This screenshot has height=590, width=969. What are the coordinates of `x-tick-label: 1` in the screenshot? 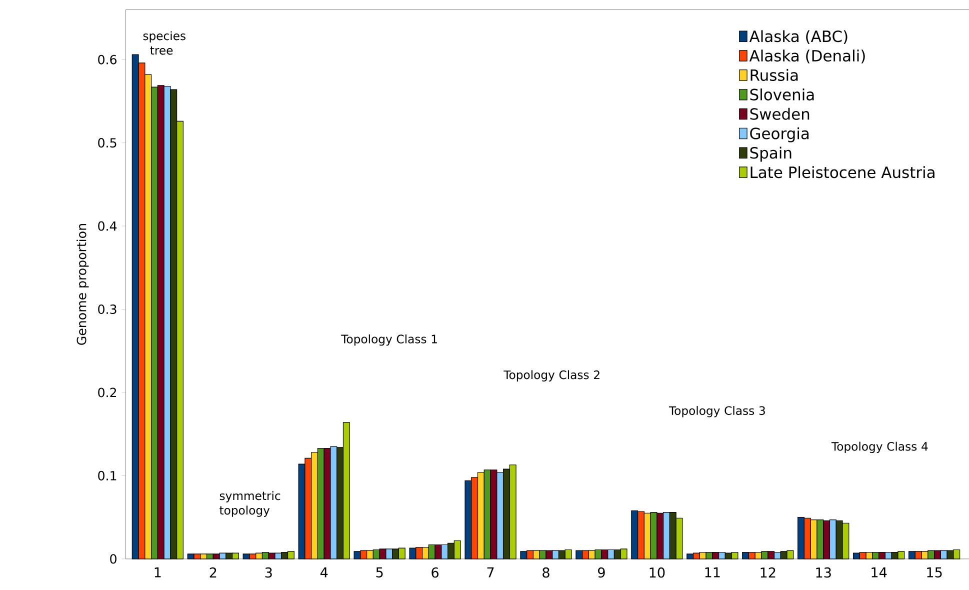 It's located at (157, 572).